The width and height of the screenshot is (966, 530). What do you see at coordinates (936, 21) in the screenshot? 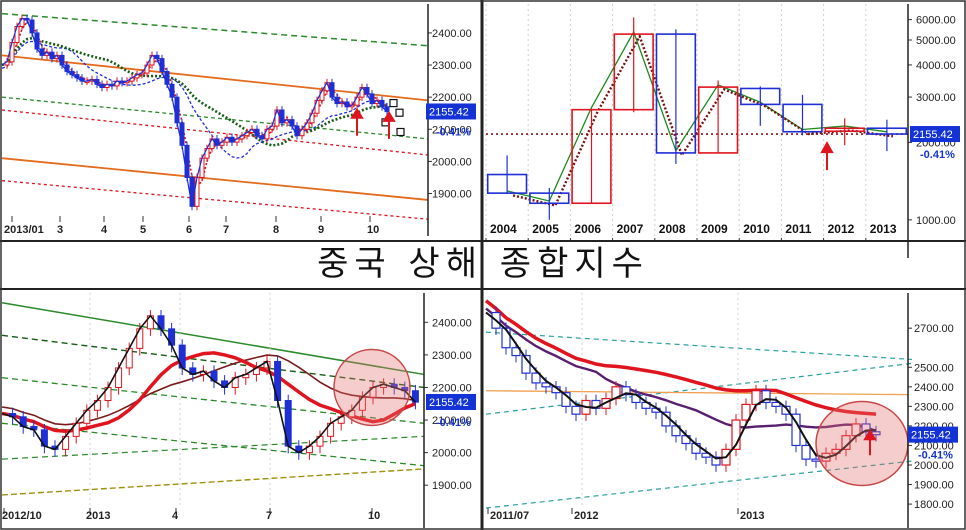
I see `y-tick-label: 6000.00` at bounding box center [936, 21].